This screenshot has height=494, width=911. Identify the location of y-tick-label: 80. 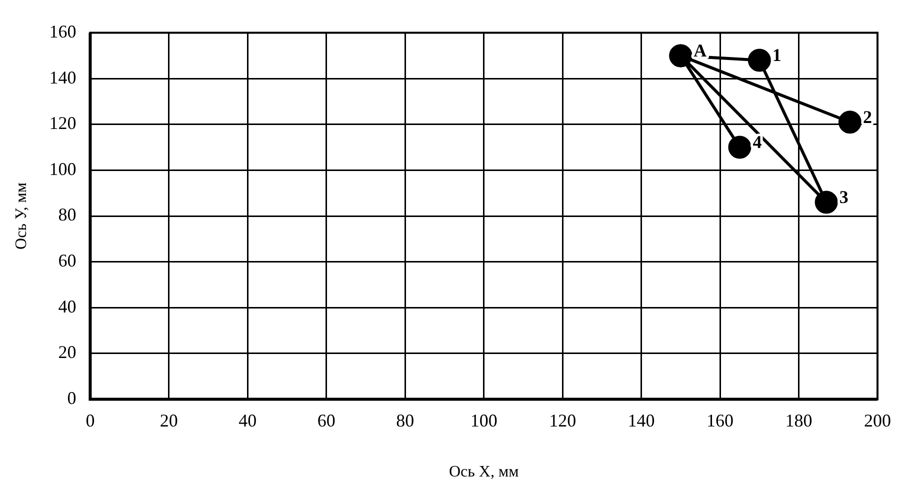
(67, 214).